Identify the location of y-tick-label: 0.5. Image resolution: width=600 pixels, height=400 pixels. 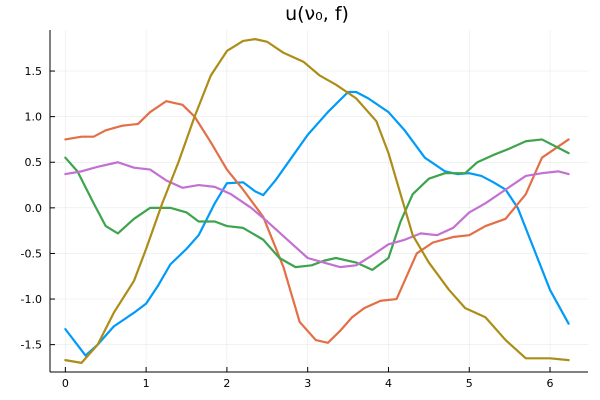
(34, 162).